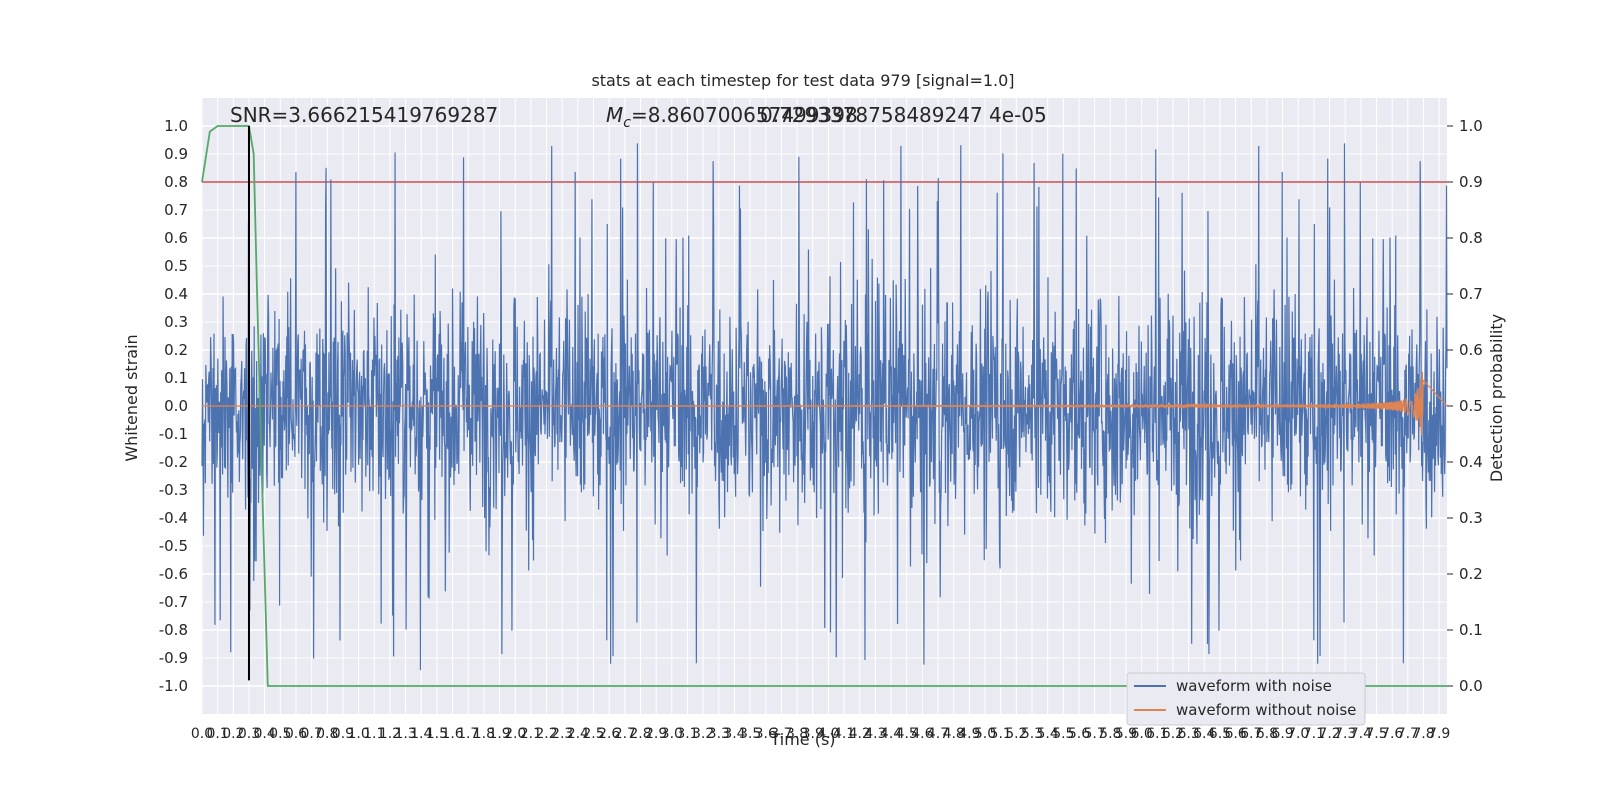 The width and height of the screenshot is (1600, 800). I want to click on x-tick-label: 0.1, so click(218, 734).